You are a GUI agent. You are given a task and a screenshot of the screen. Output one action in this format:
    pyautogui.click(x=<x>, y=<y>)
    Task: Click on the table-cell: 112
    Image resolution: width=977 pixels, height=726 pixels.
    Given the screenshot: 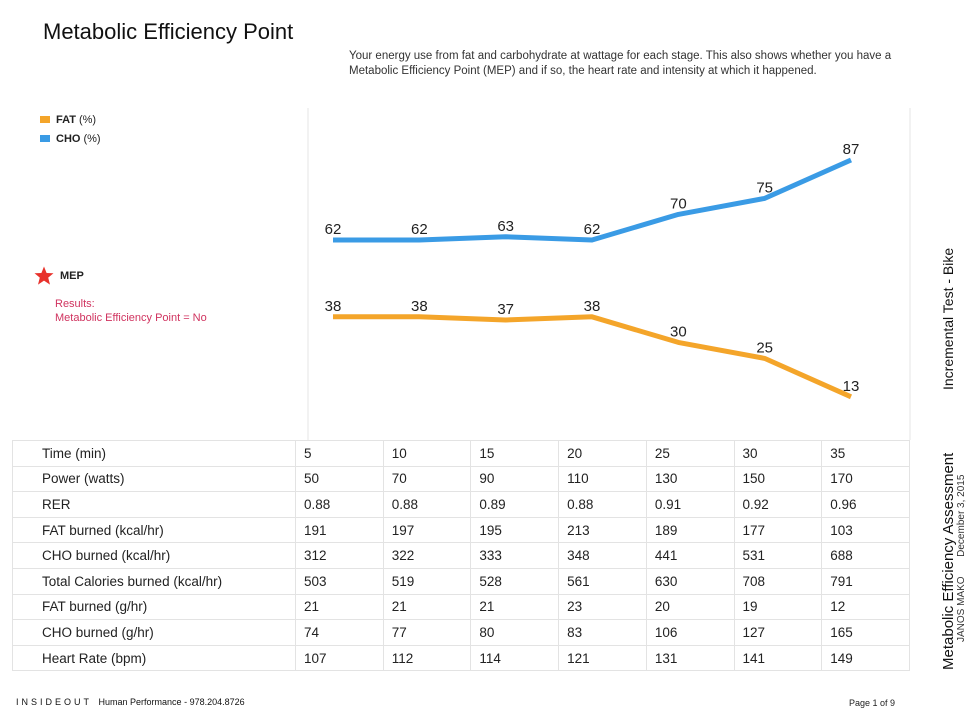 What is the action you would take?
    pyautogui.click(x=427, y=658)
    